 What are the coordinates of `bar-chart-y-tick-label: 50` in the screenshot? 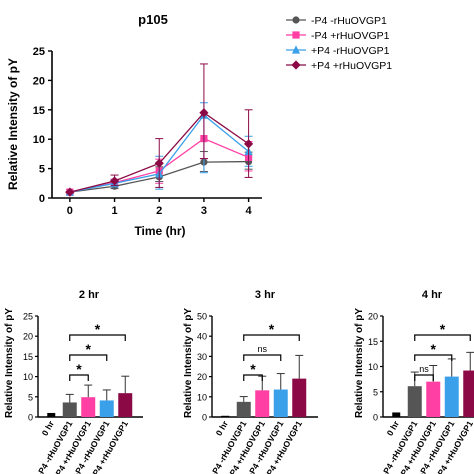 It's located at (202, 317).